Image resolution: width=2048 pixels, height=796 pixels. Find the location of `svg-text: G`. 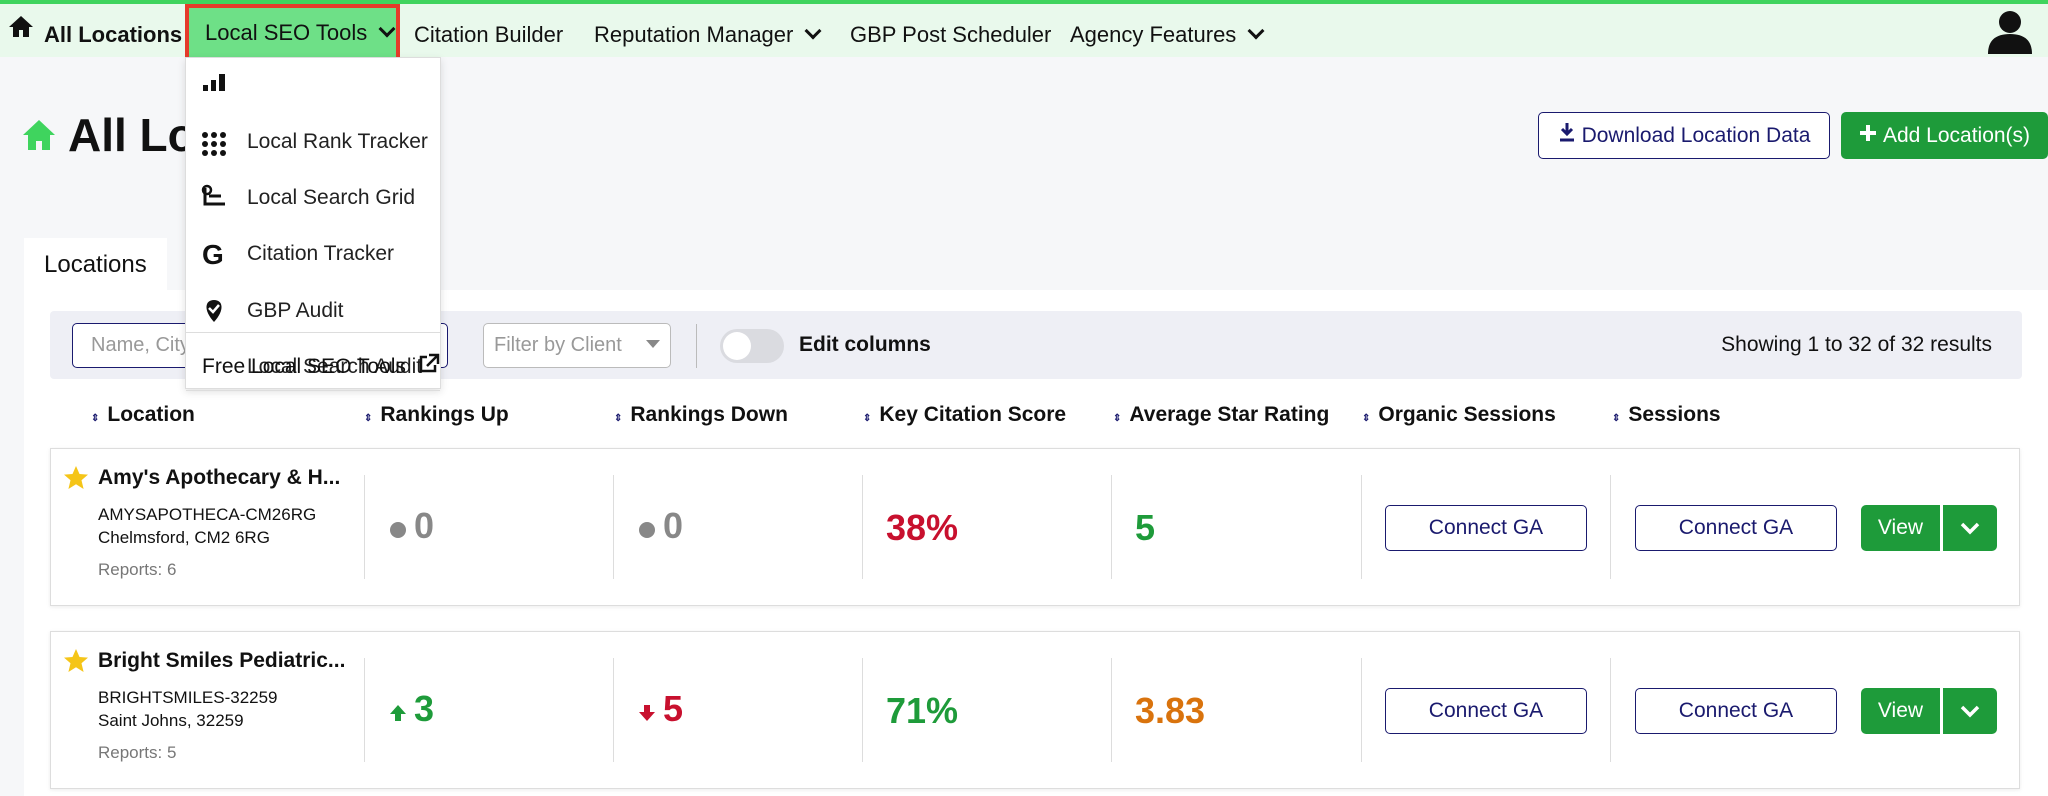

svg-text: G is located at coordinates (213, 254).